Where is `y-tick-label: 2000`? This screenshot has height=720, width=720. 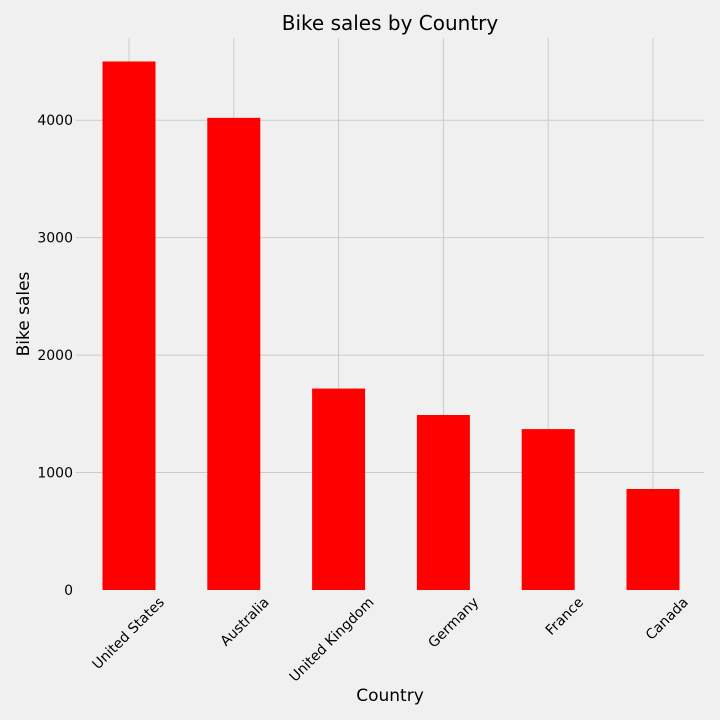 y-tick-label: 2000 is located at coordinates (55, 356).